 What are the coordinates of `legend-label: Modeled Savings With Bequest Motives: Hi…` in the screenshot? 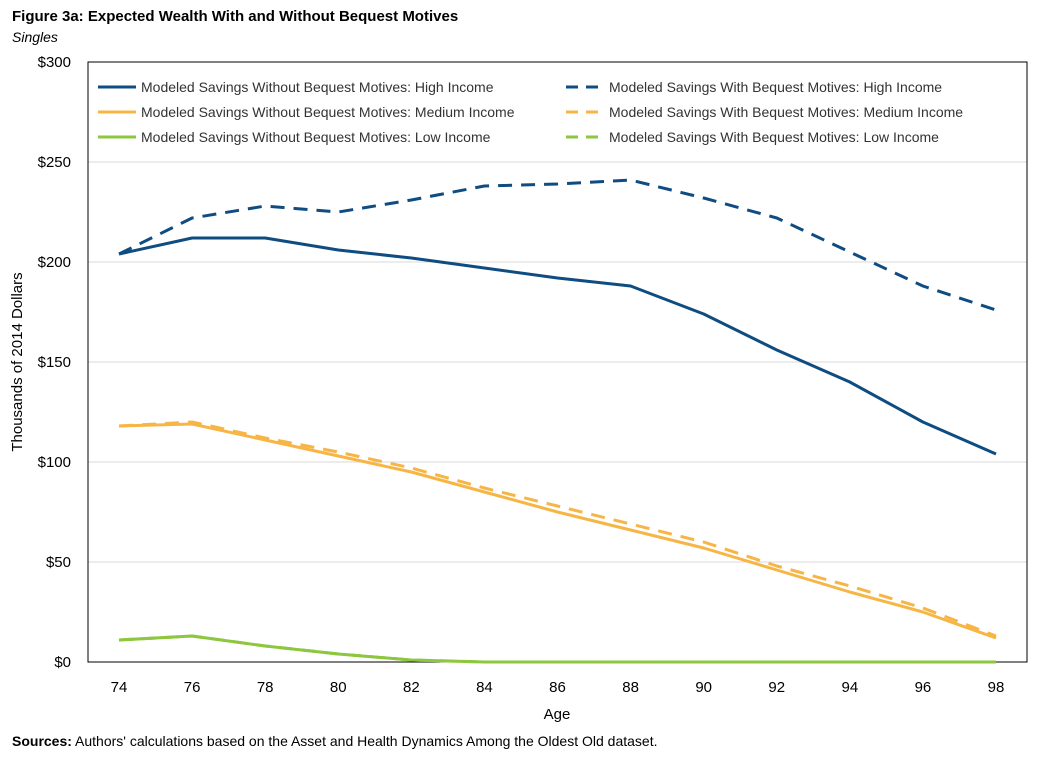 It's located at (775, 87).